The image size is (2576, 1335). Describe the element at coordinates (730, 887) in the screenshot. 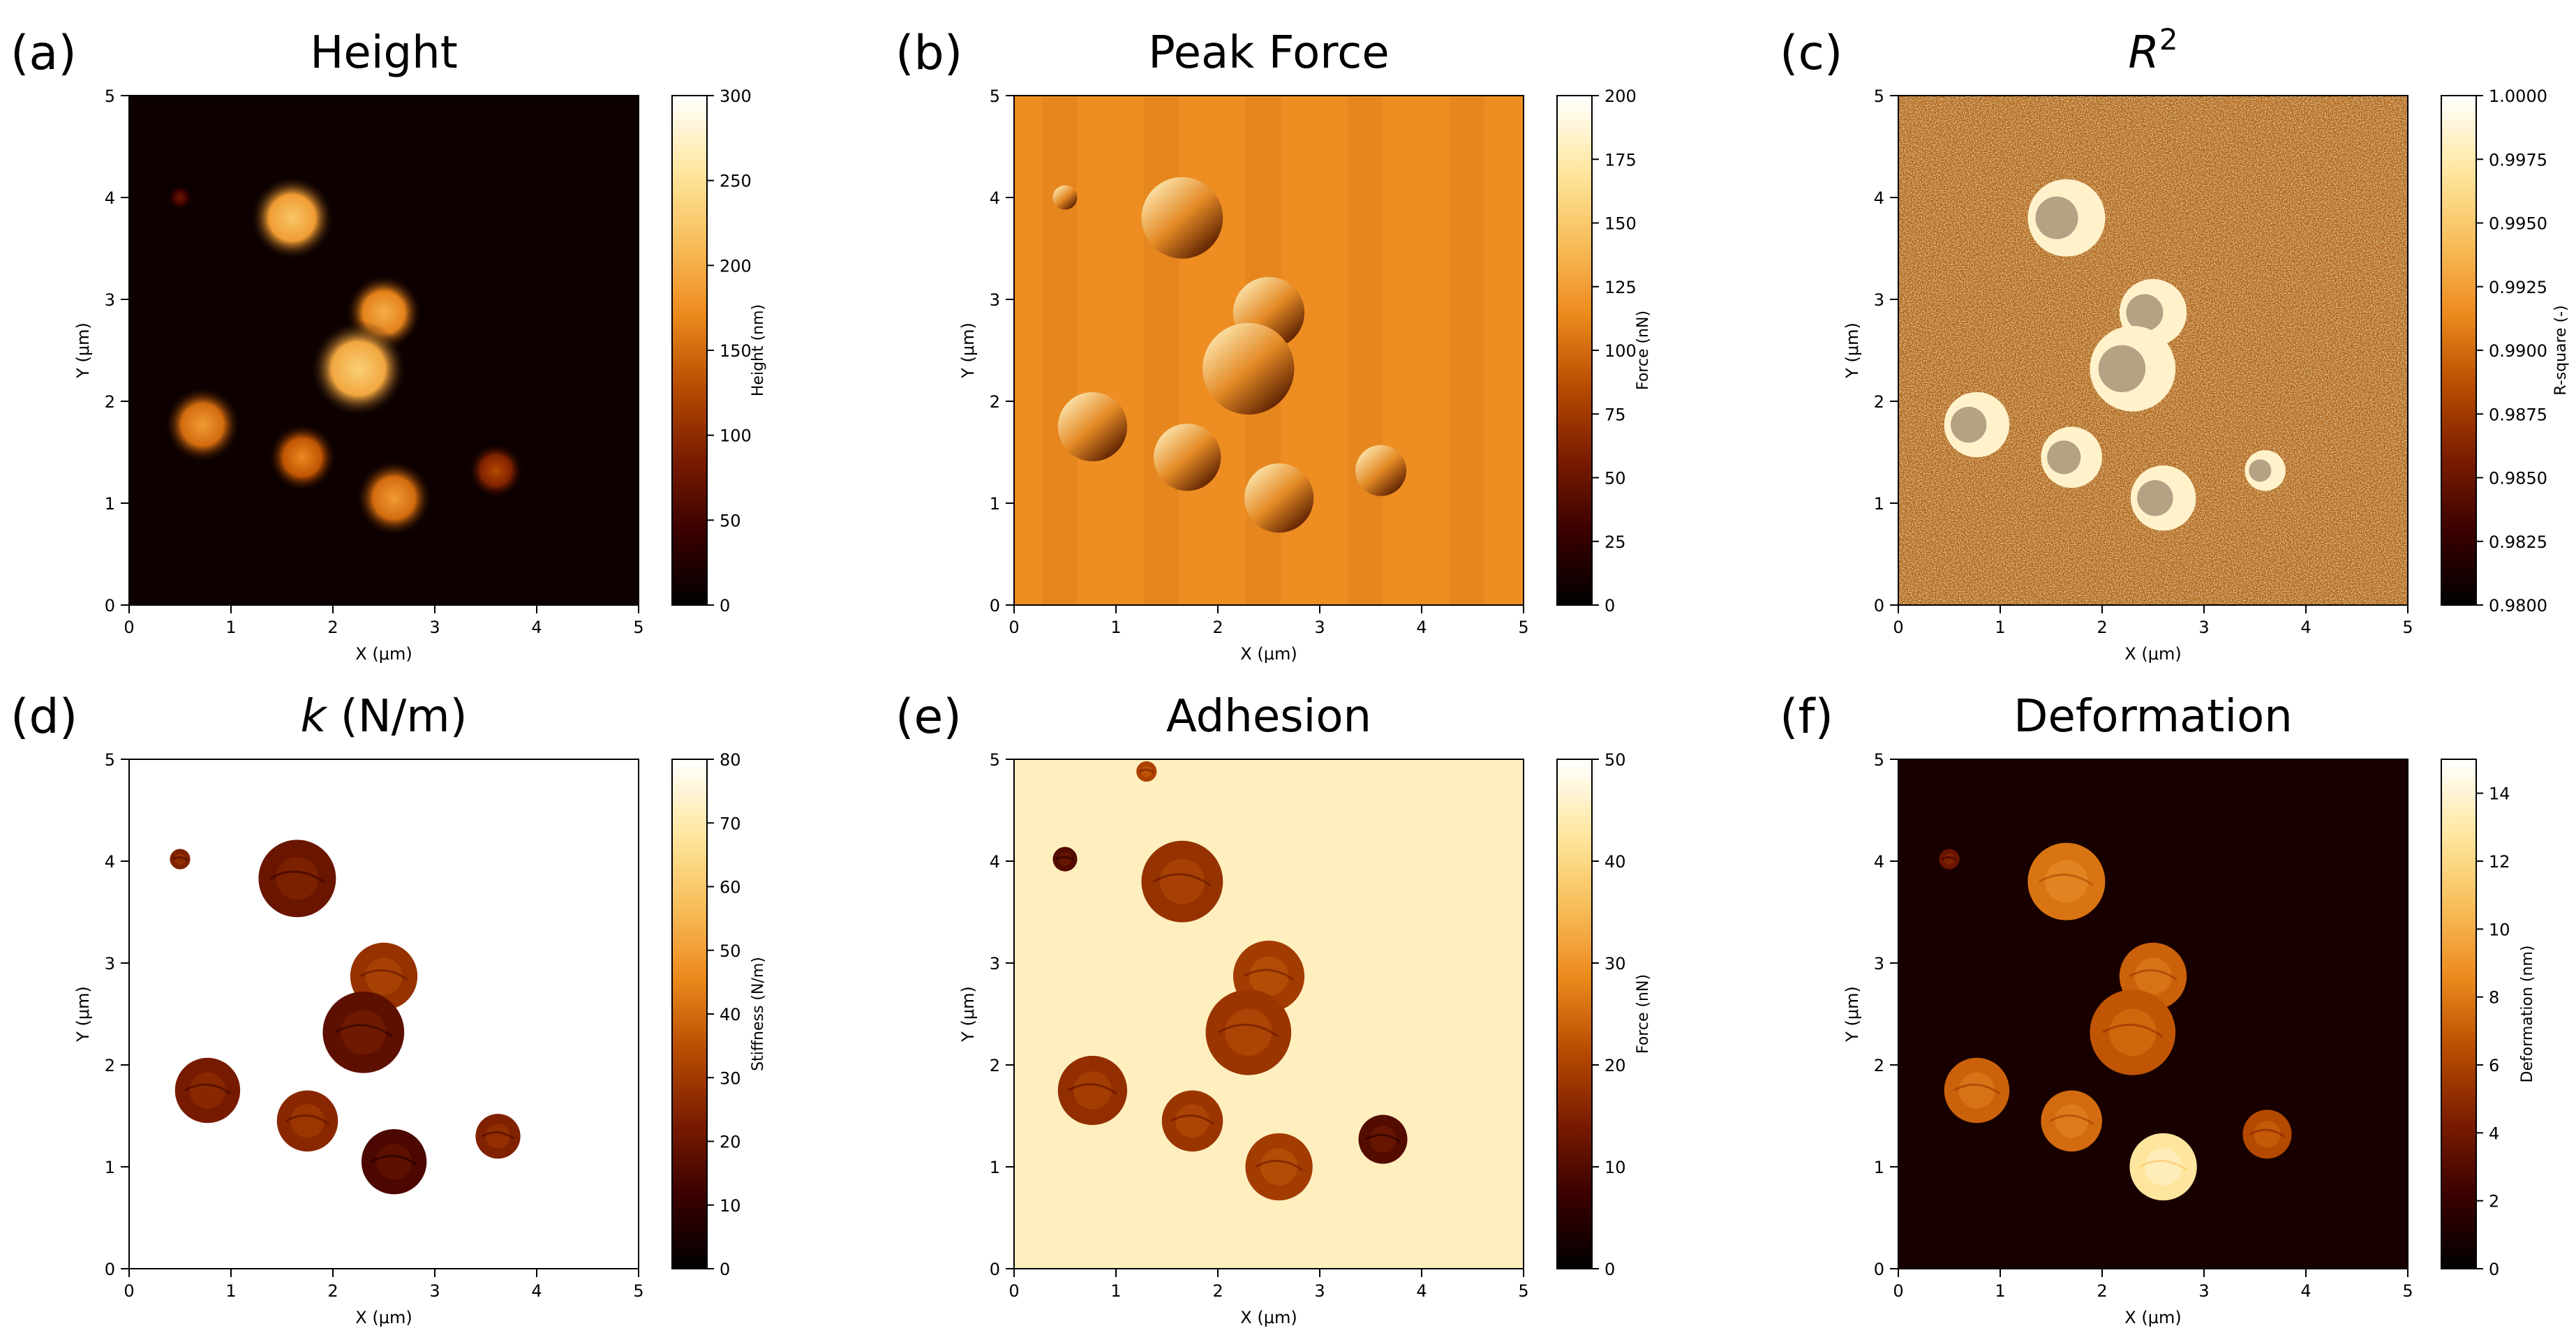

I see `colorbar-tick-label: 60` at that location.